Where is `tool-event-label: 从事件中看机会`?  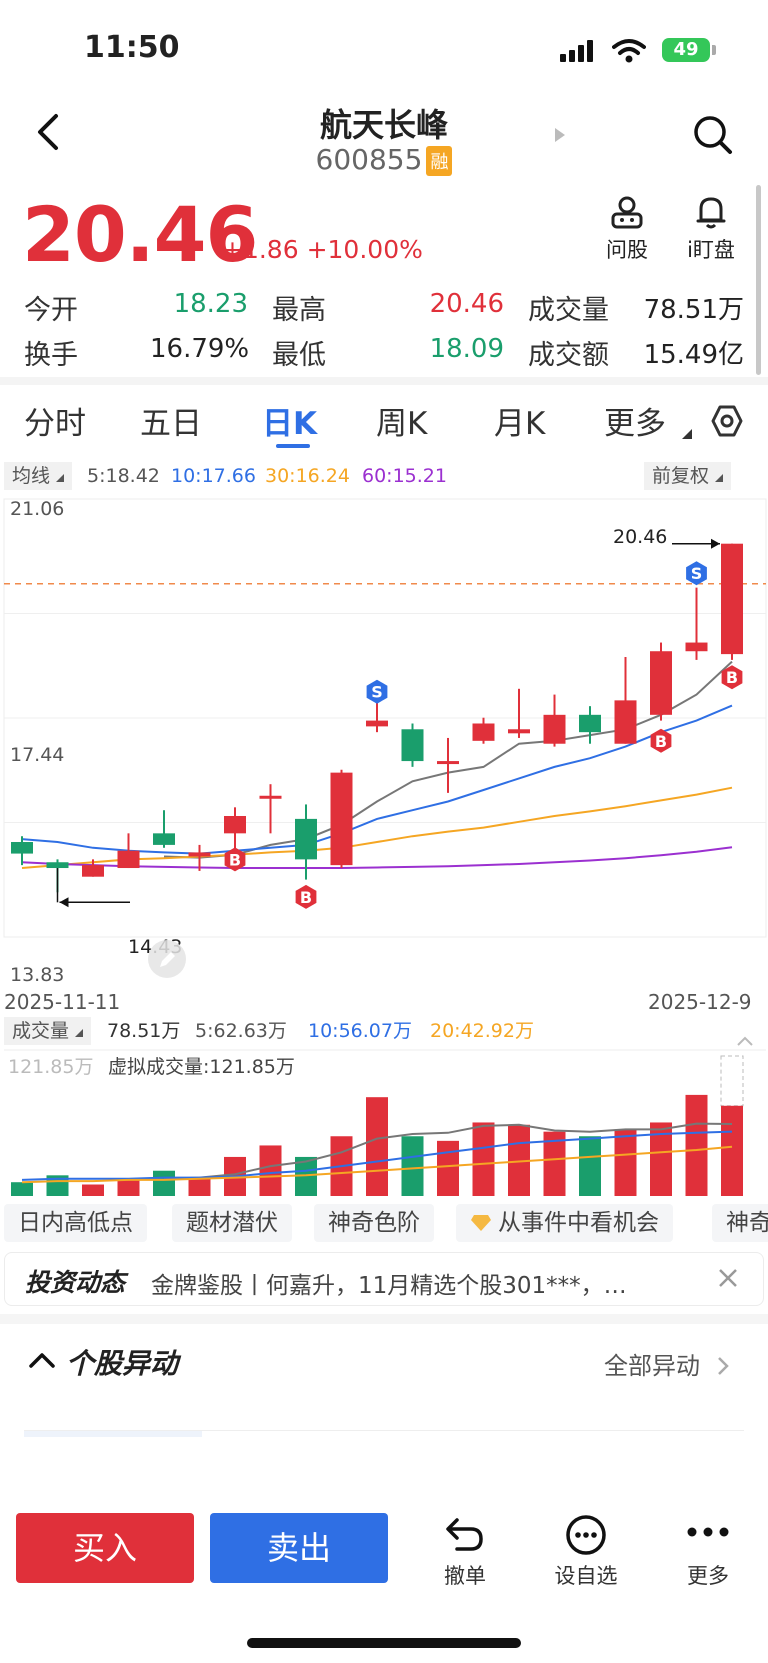 tool-event-label: 从事件中看机会 is located at coordinates (578, 1223).